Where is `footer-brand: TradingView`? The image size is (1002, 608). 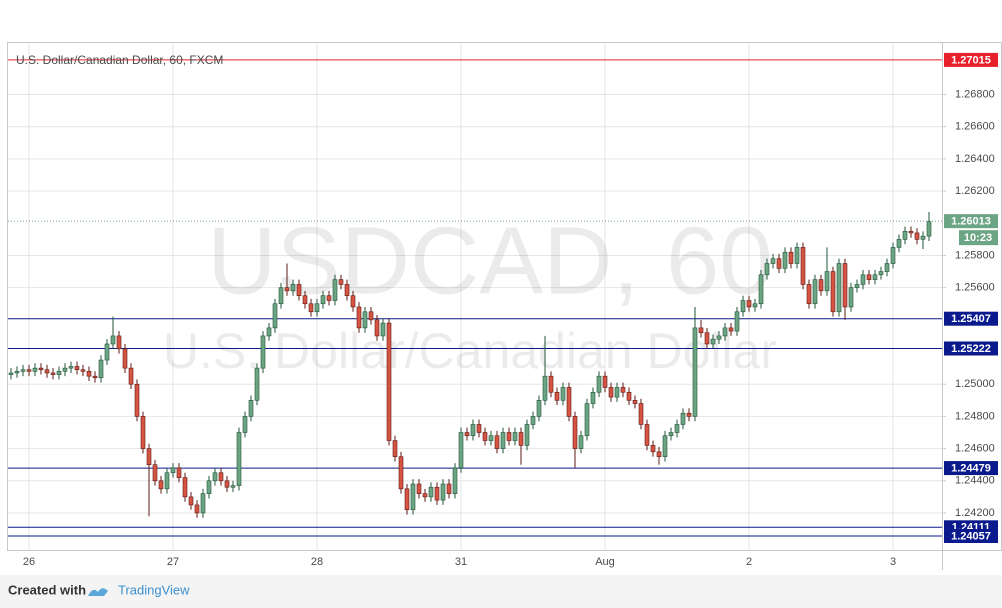 footer-brand: TradingView is located at coordinates (154, 589).